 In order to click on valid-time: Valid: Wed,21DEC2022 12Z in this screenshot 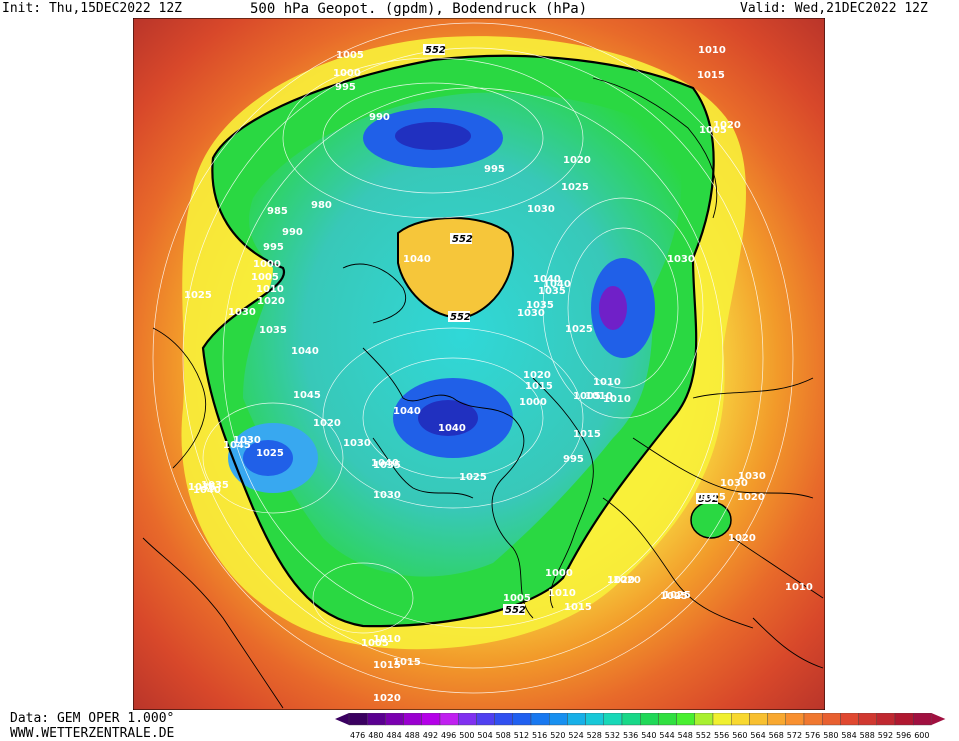, I will do `click(834, 8)`.